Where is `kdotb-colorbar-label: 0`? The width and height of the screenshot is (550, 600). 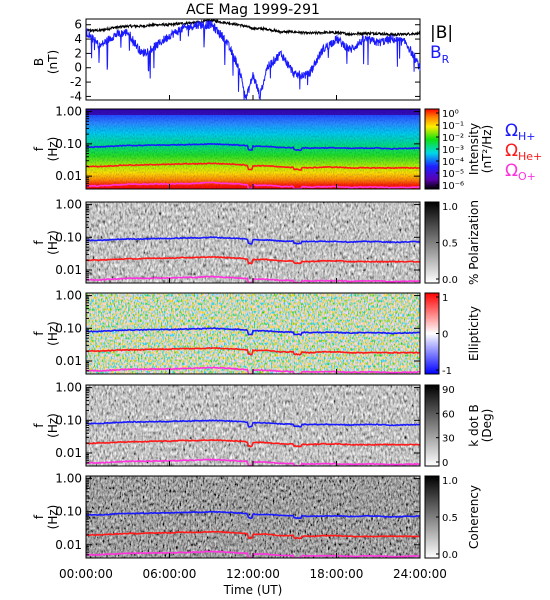
kdotb-colorbar-label: 0 is located at coordinates (445, 463).